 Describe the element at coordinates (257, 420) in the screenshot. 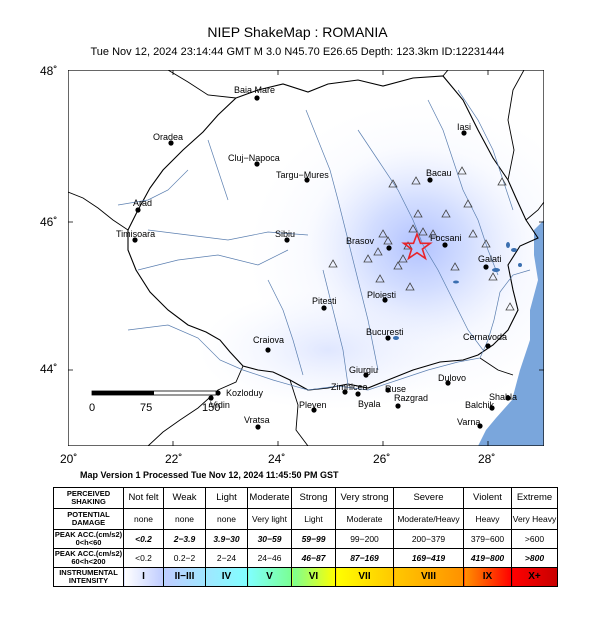

I see `svg-text: Vratsa` at that location.